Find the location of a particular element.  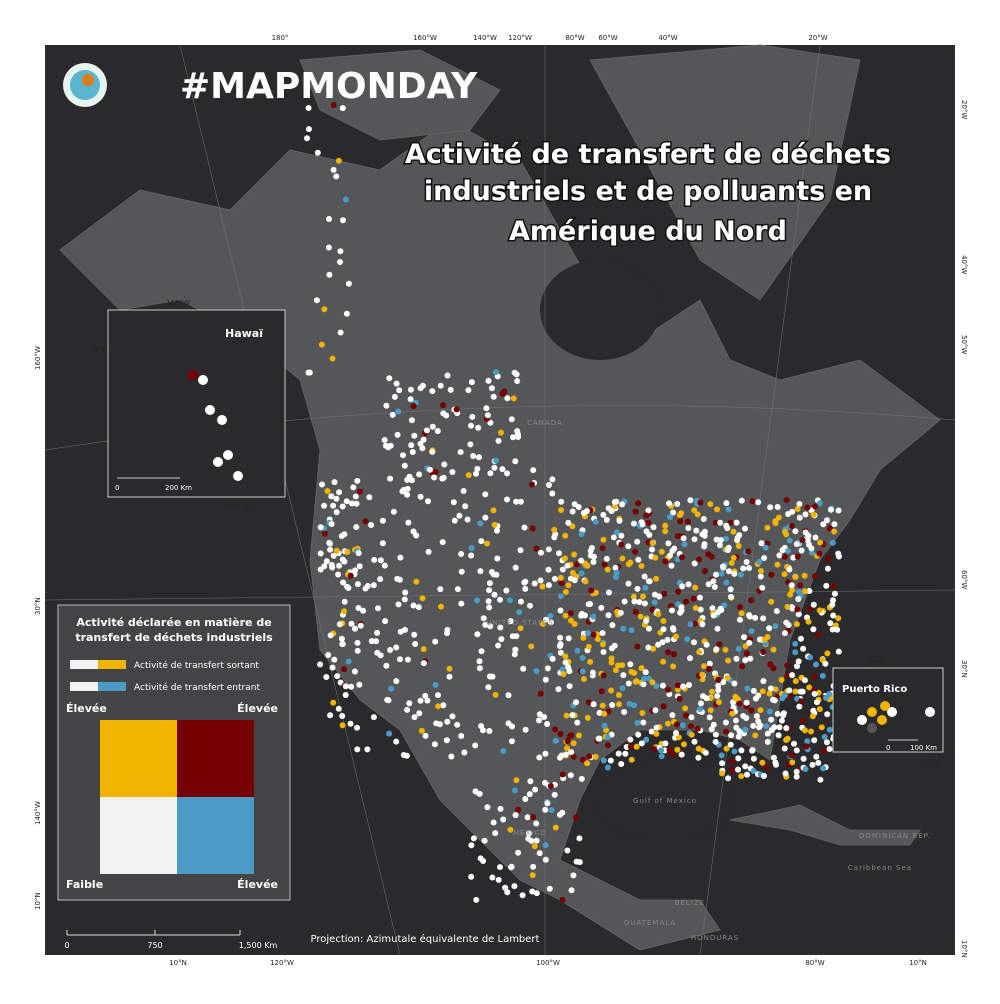

legend-title: transfert de déchets industriels is located at coordinates (174, 637).